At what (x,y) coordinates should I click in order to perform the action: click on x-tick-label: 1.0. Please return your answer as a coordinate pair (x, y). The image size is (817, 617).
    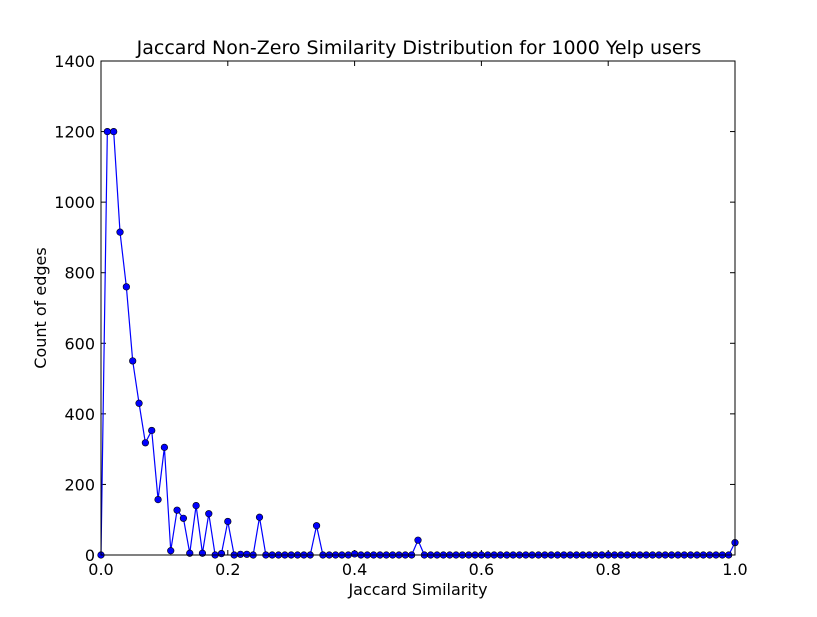
    Looking at the image, I should click on (734, 569).